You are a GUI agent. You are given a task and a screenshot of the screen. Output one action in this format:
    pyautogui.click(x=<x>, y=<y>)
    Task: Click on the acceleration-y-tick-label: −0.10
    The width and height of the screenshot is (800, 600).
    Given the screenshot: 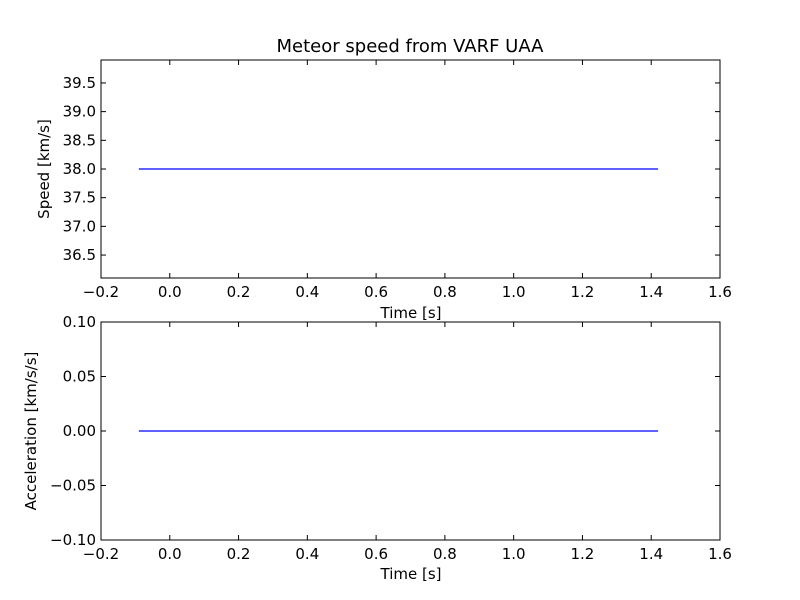 What is the action you would take?
    pyautogui.click(x=73, y=540)
    